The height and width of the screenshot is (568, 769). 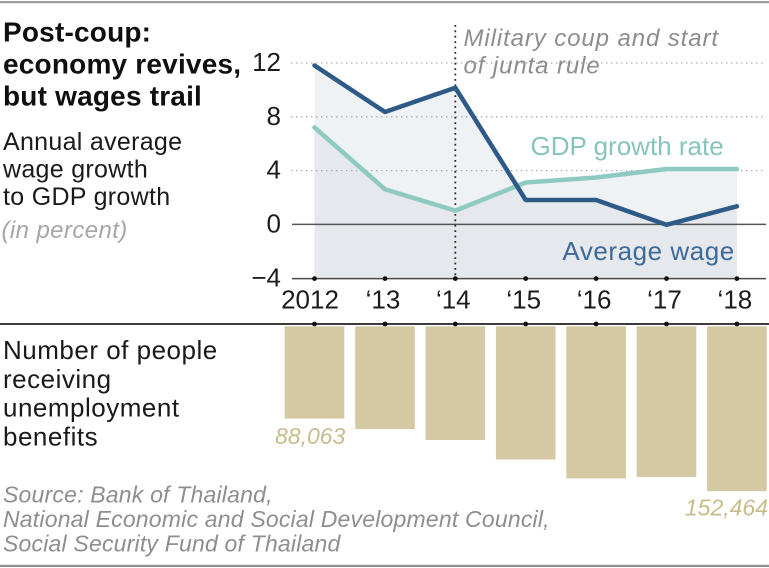 I want to click on svg-text: ‘13, so click(x=383, y=300).